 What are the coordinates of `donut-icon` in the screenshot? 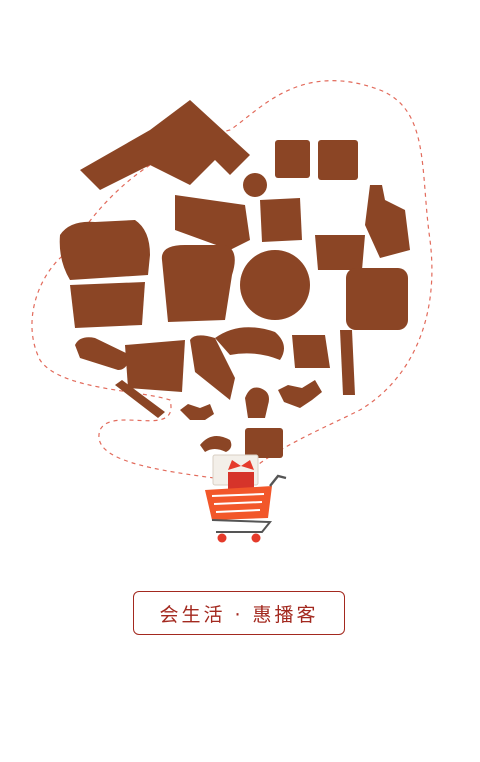 It's located at (275, 285).